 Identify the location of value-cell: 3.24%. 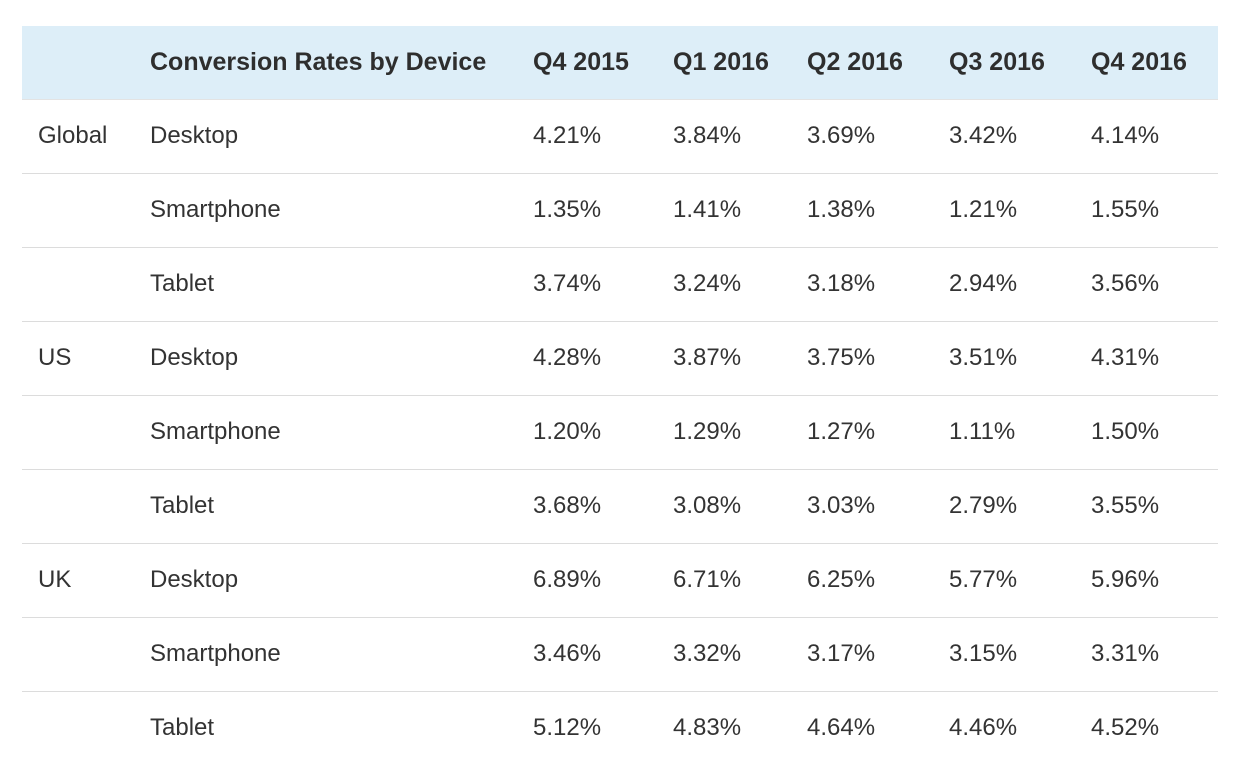
(707, 283).